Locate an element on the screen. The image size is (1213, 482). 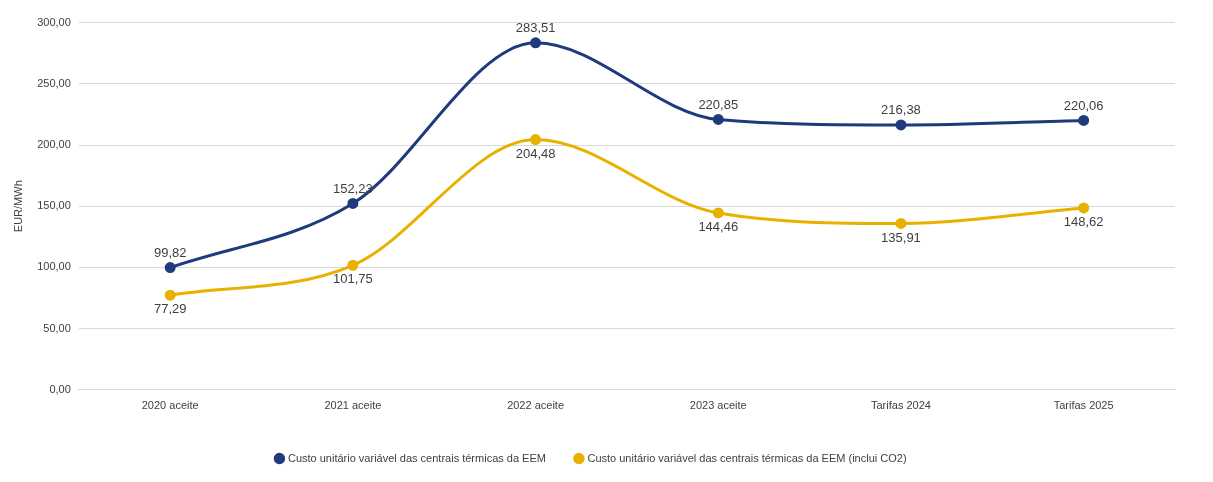
x-tick-label: Tarifas 2025 is located at coordinates (1083, 405).